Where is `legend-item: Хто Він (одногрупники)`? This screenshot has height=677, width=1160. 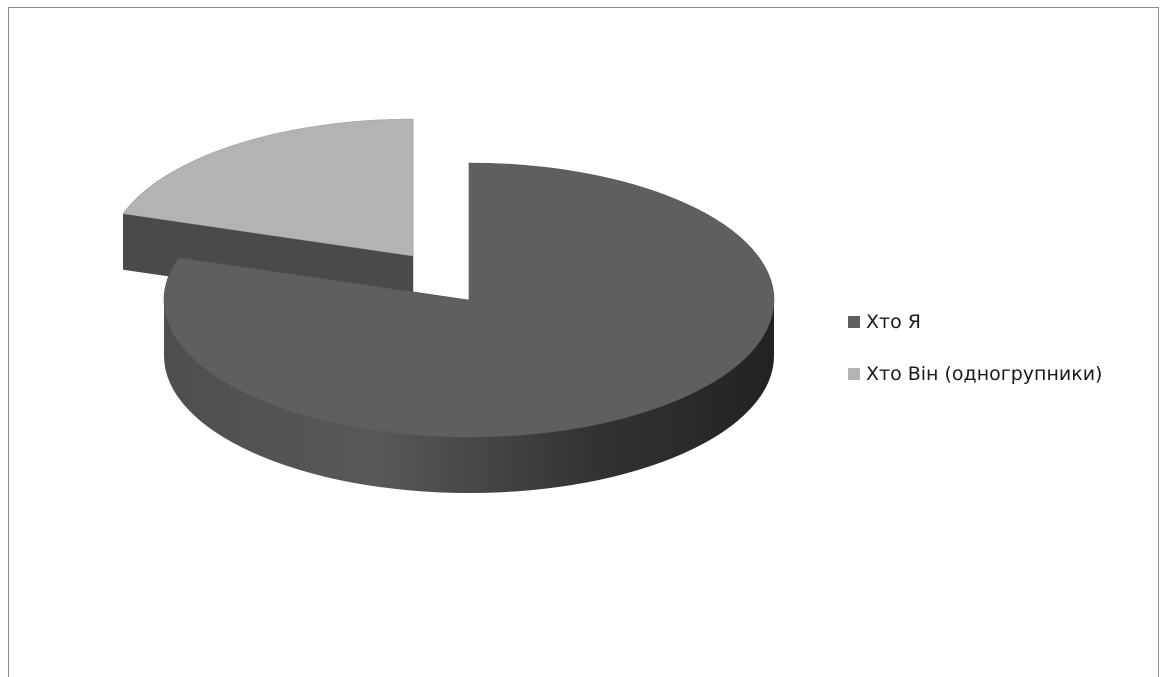 legend-item: Хто Він (одногрупники) is located at coordinates (975, 374).